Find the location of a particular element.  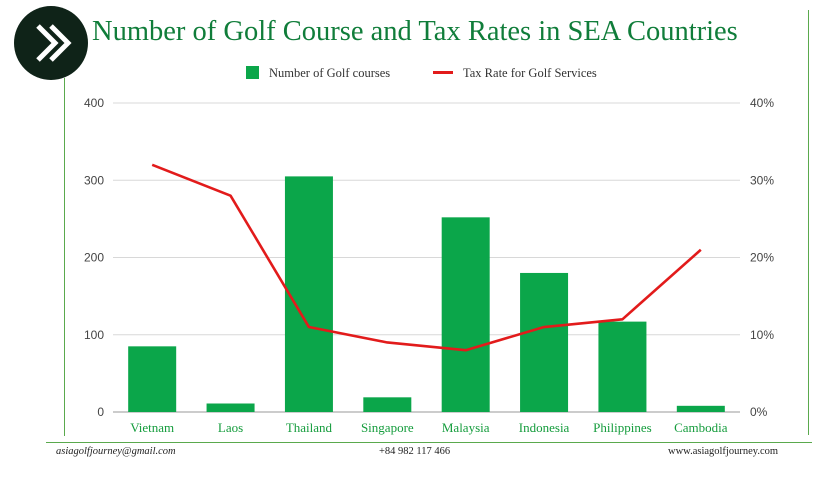

legend-label-line: Tax Rate for Golf Services is located at coordinates (530, 73).